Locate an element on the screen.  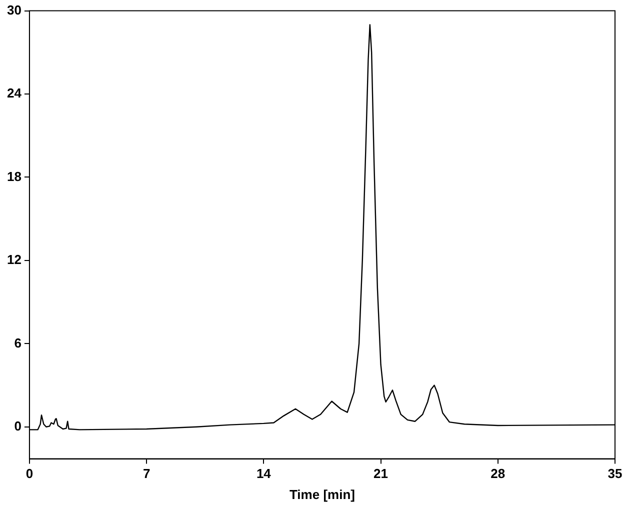
x-tick-label: 28 is located at coordinates (498, 474).